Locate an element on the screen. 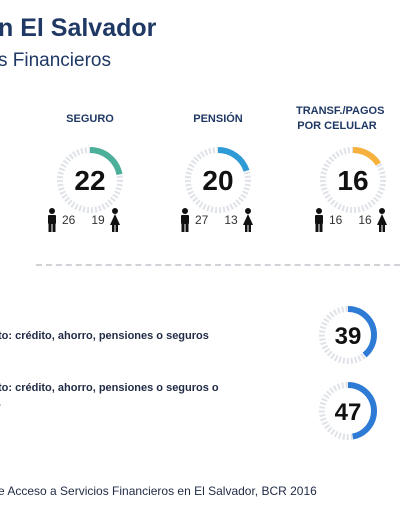 This screenshot has height=516, width=400. donut-row-1: 39 is located at coordinates (348, 335).